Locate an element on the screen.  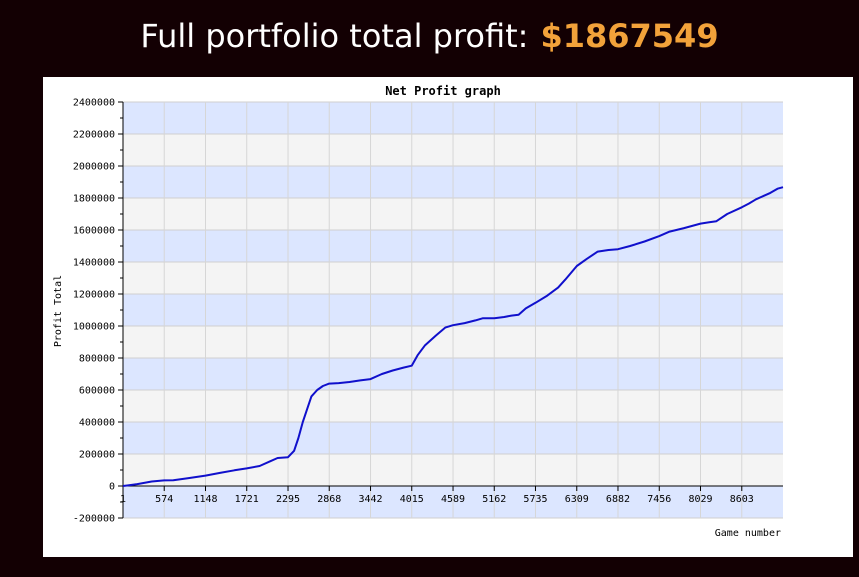
x-tick-label: 8029 is located at coordinates (700, 499).